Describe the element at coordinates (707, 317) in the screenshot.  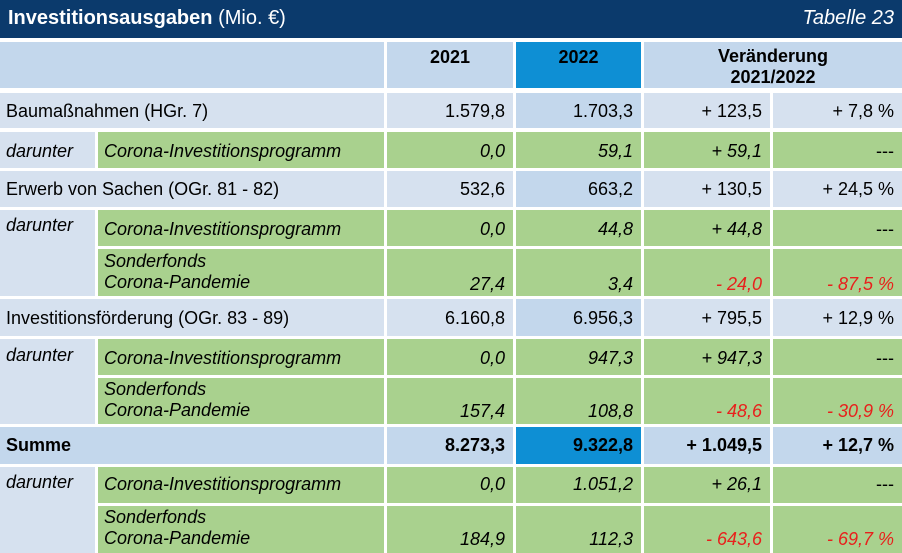
I see `row-foerd-abs: + 795,5` at that location.